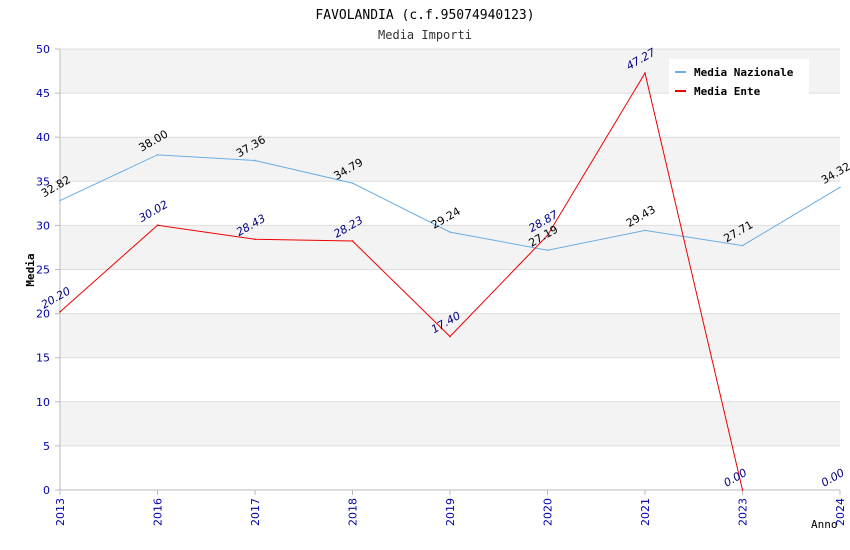 This screenshot has width=850, height=550. I want to click on legend-box, so click(739, 79).